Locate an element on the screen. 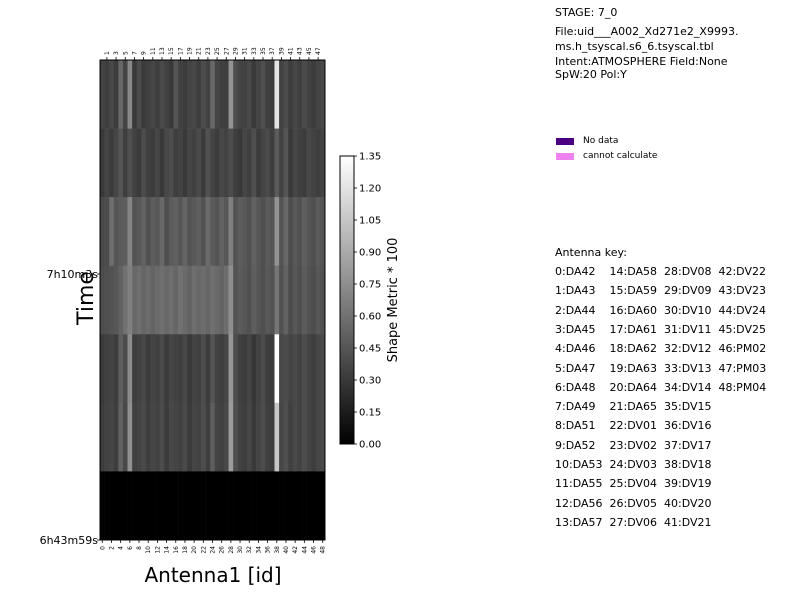  colorbar-tick-label: 0.45 is located at coordinates (370, 349).